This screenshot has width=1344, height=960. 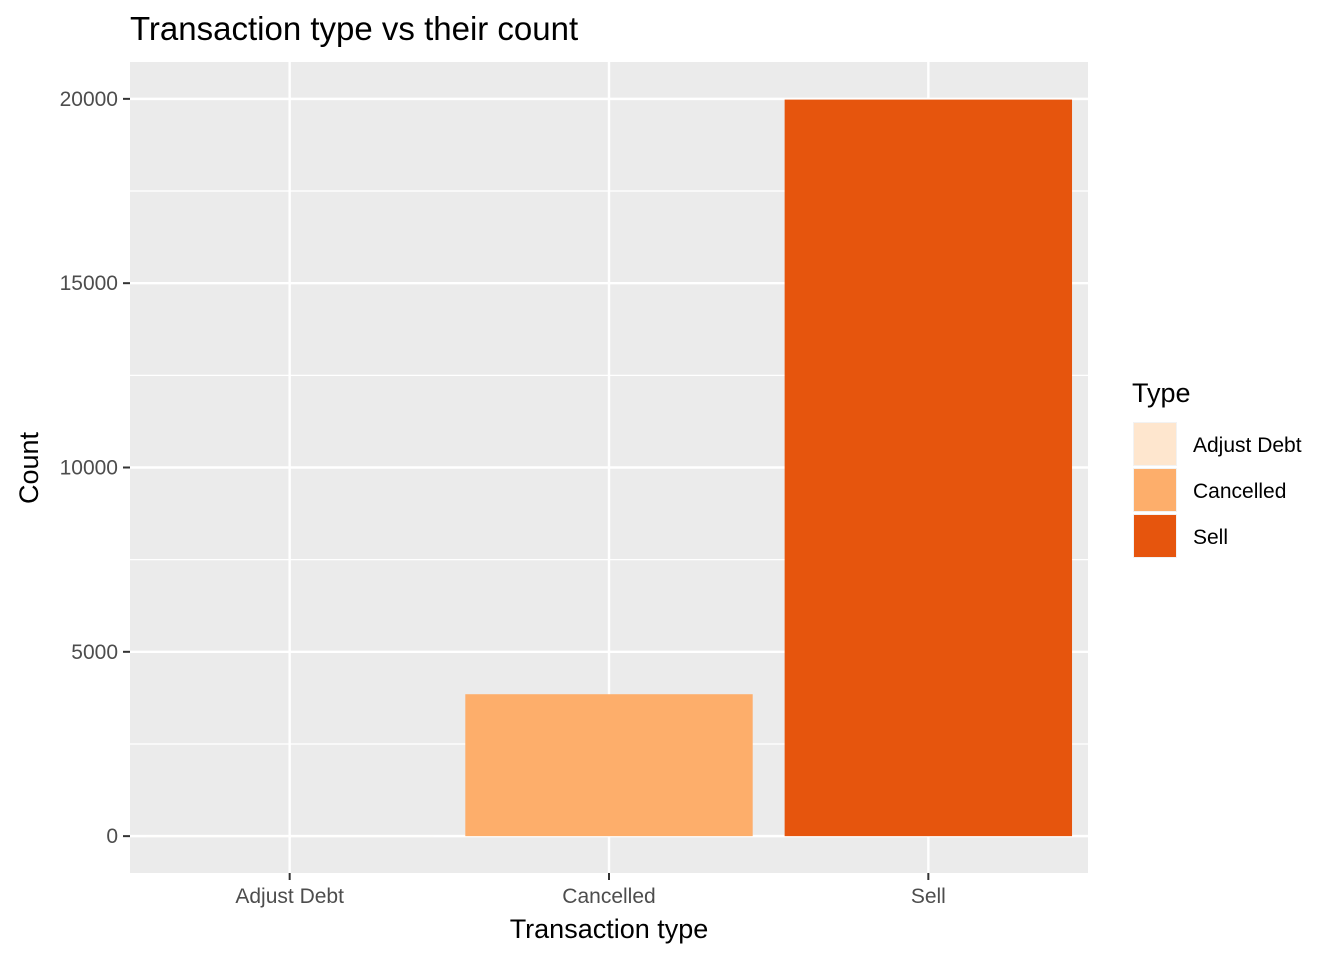 I want to click on legend: Type Adjust Debt Cancelled Sell, so click(x=1217, y=468).